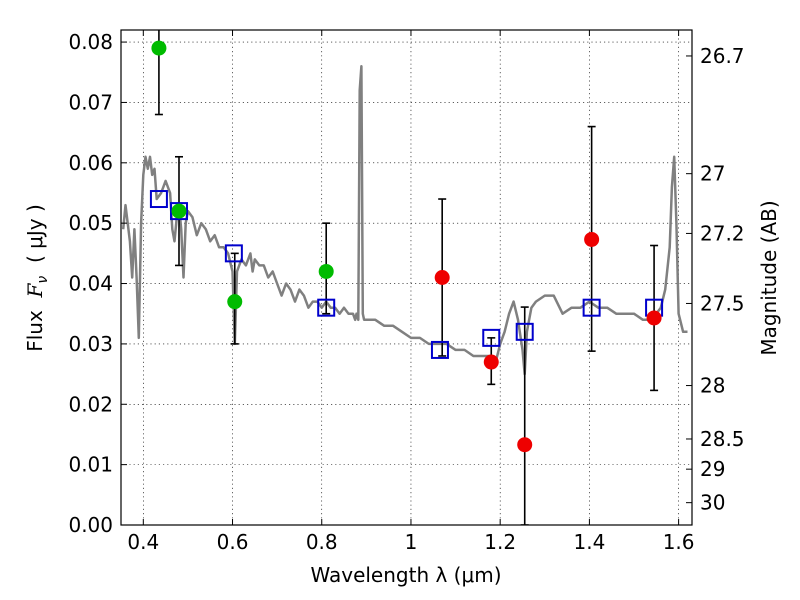 The image size is (800, 600). What do you see at coordinates (43, 280) in the screenshot?
I see `y-axis-title-subscript: ν` at bounding box center [43, 280].